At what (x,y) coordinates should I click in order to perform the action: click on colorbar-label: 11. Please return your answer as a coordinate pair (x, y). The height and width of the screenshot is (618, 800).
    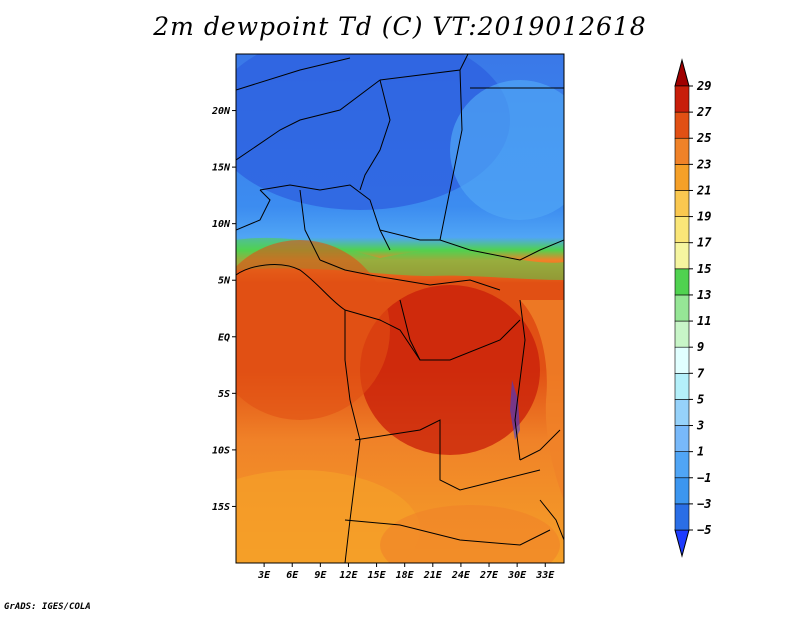
    Looking at the image, I should click on (704, 321).